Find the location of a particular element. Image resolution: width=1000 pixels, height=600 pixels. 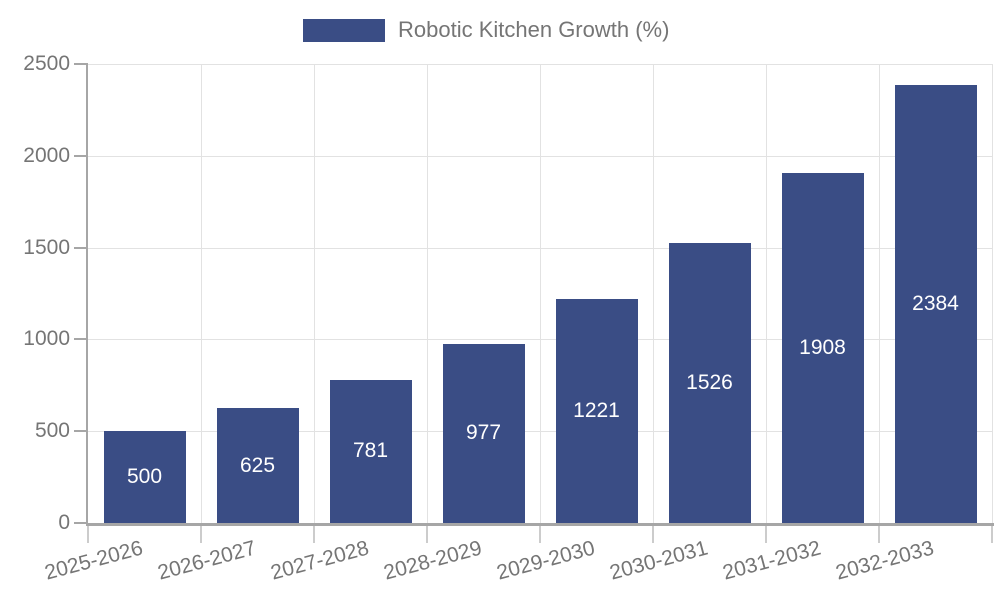

legend-swatch is located at coordinates (344, 30).